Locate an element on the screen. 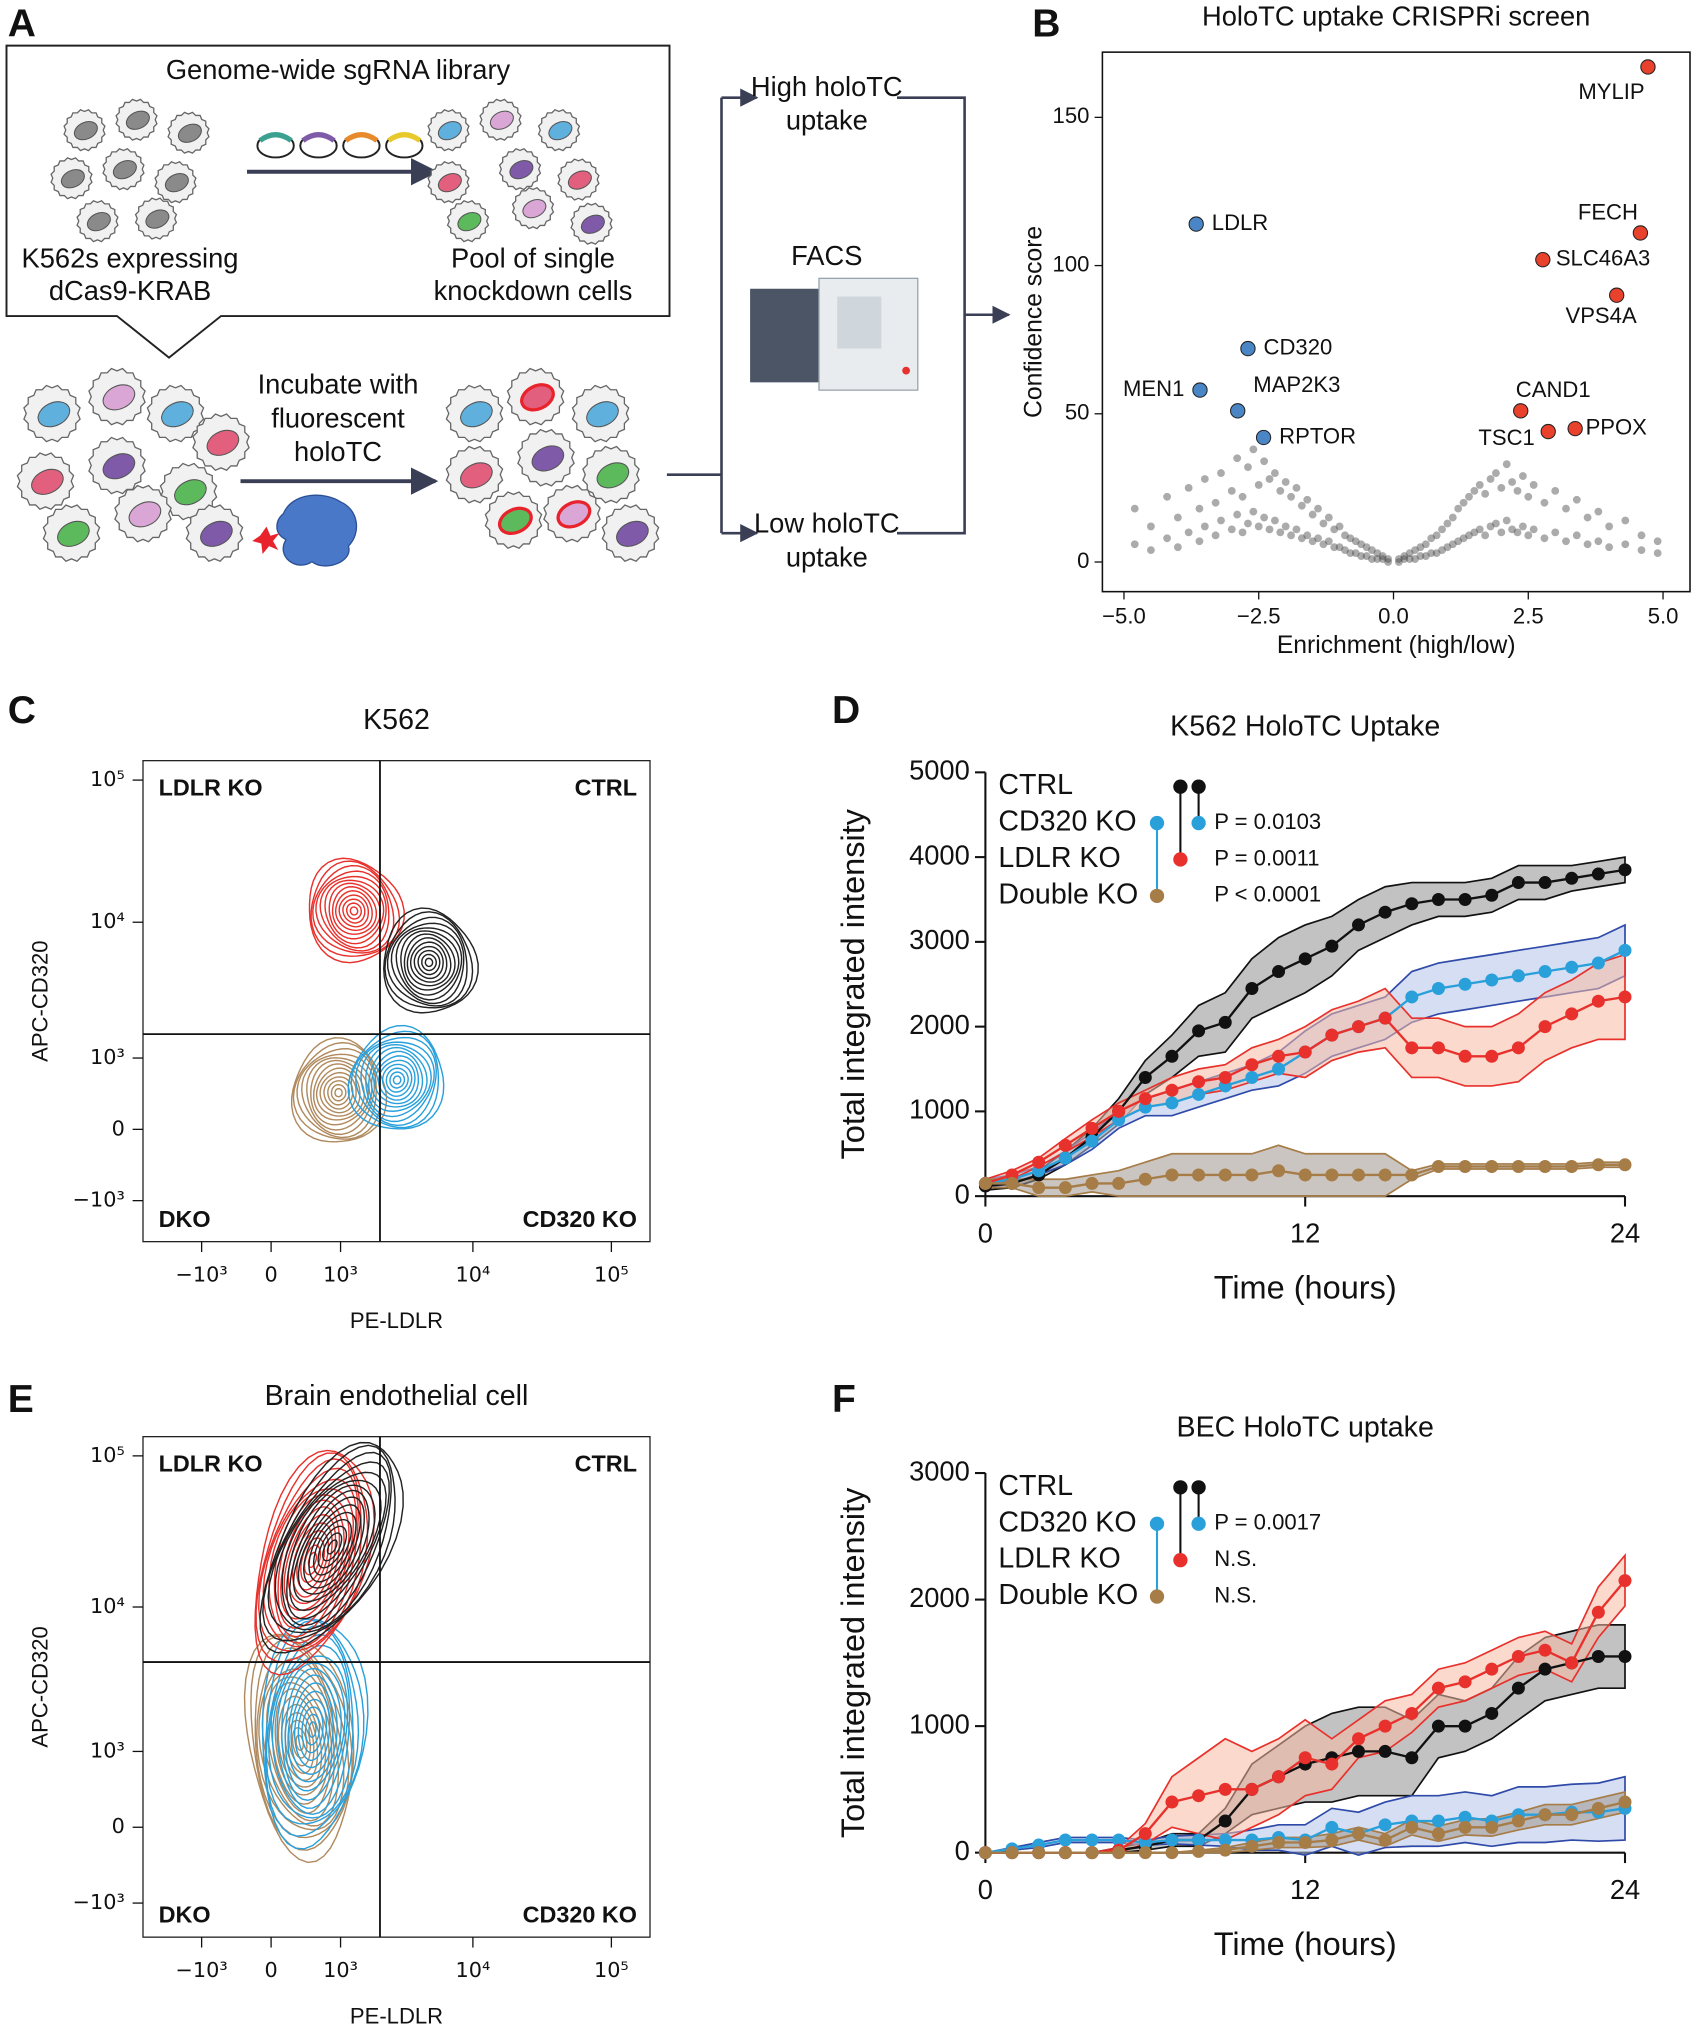 This screenshot has width=1703, height=2040. legend-label: LDLR KO is located at coordinates (1059, 858).